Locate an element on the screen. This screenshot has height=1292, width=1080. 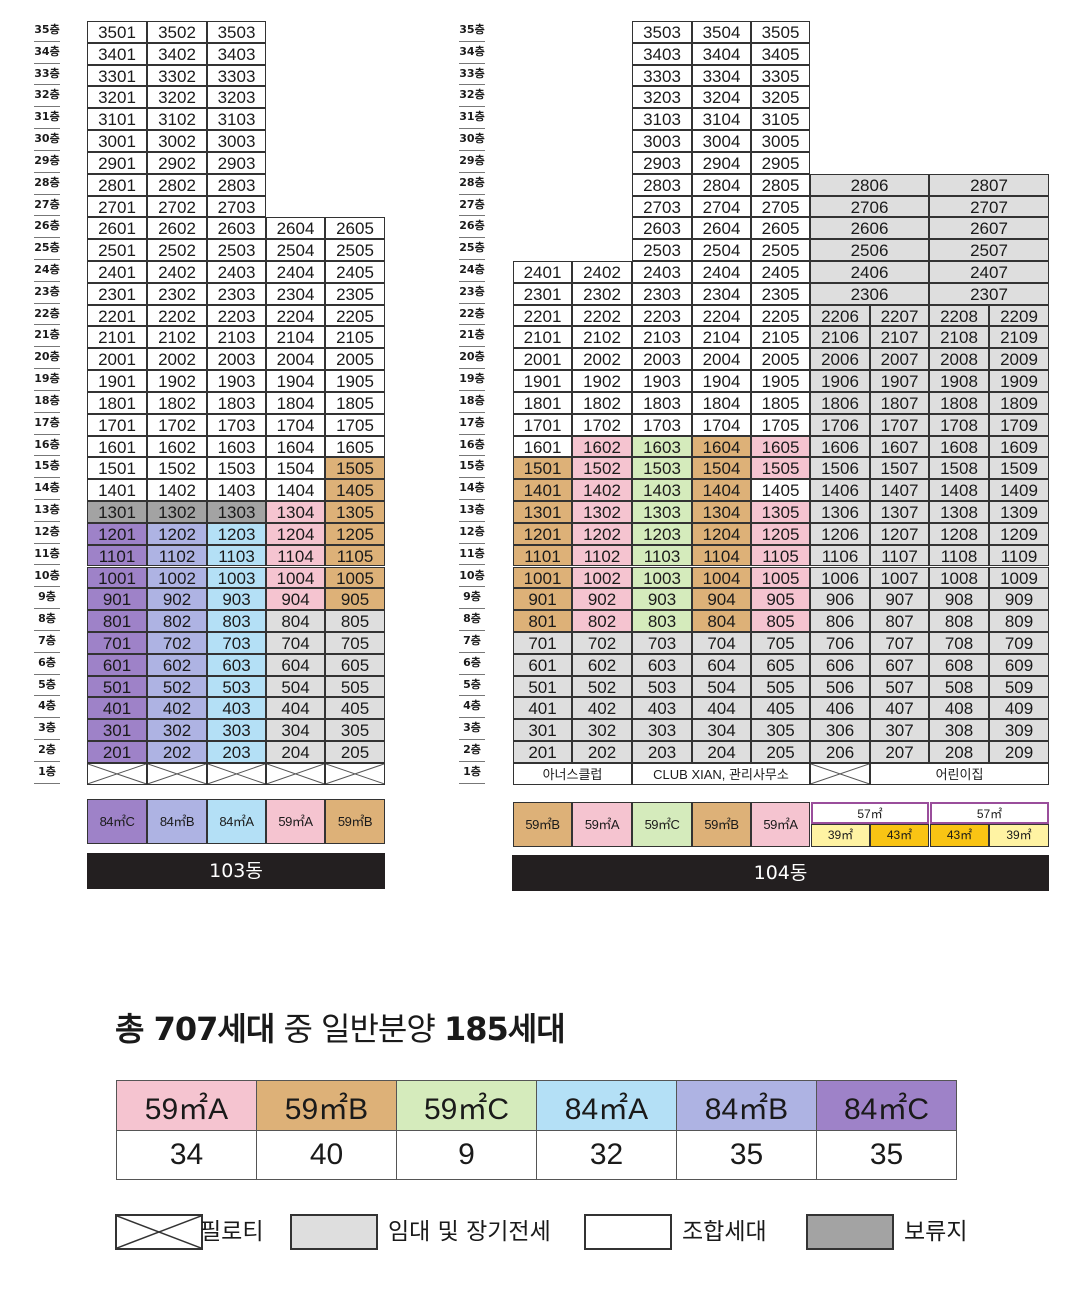
floor-label: 34층 is located at coordinates (47, 53).